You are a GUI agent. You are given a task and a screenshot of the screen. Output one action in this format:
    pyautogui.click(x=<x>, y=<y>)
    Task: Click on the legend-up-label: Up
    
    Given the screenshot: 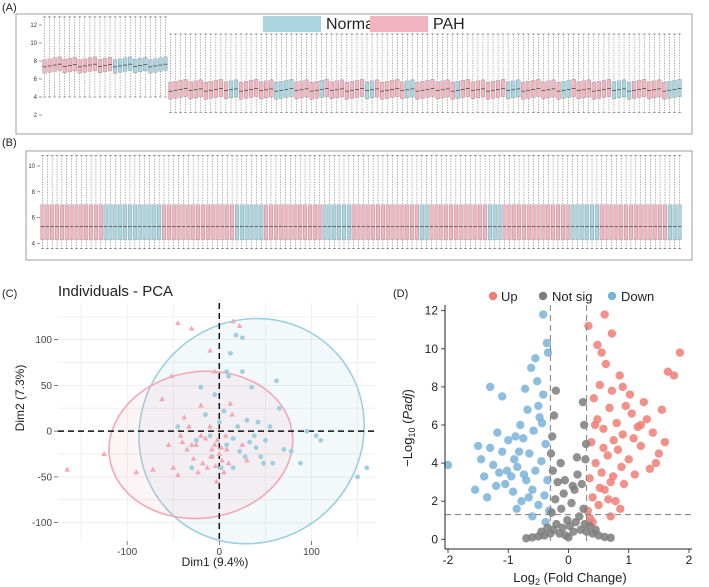 What is the action you would take?
    pyautogui.click(x=509, y=296)
    